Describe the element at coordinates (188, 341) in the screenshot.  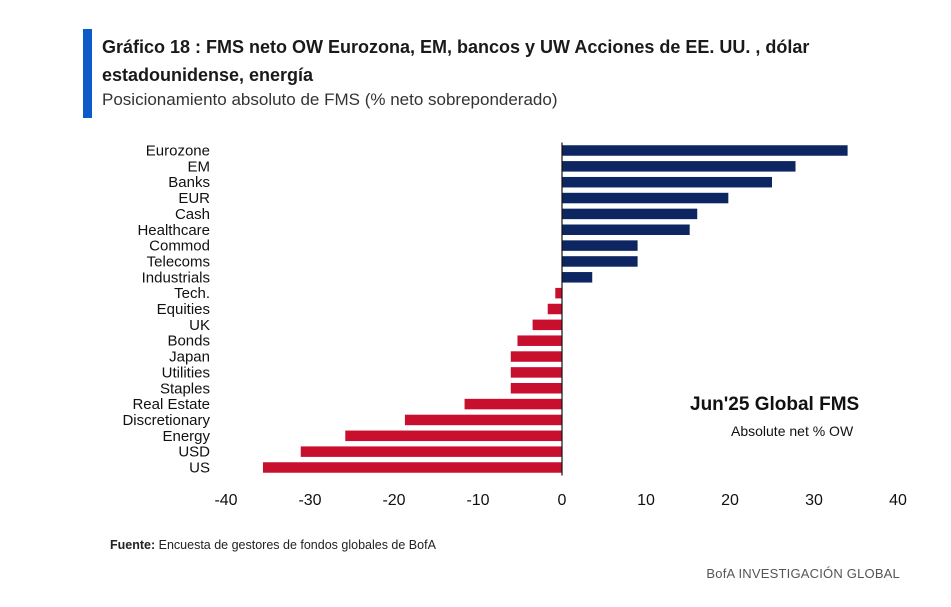
I see `category-label: Bonds` at that location.